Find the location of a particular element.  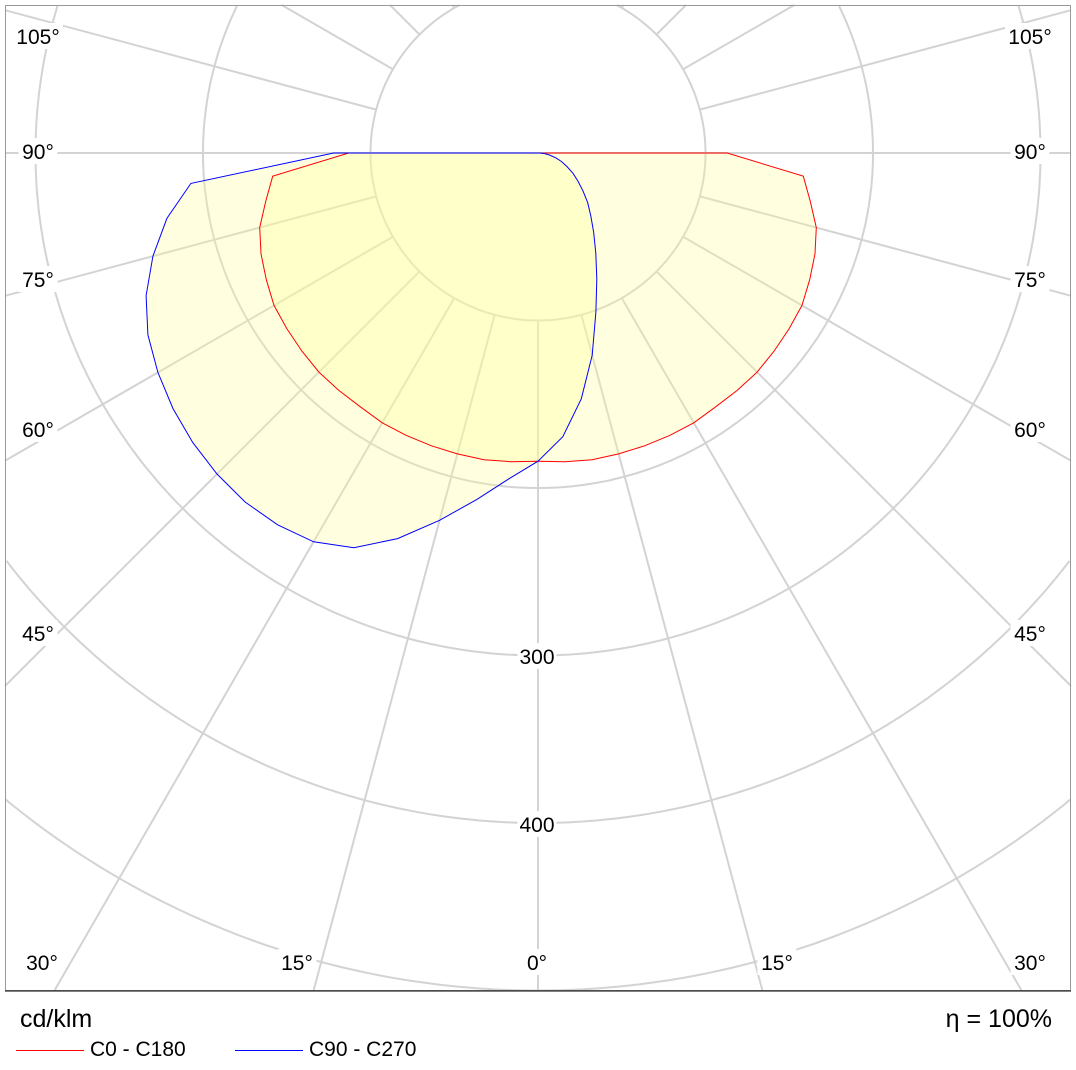

legend-item-c90-c270: C90 - C270 is located at coordinates (325, 1050).